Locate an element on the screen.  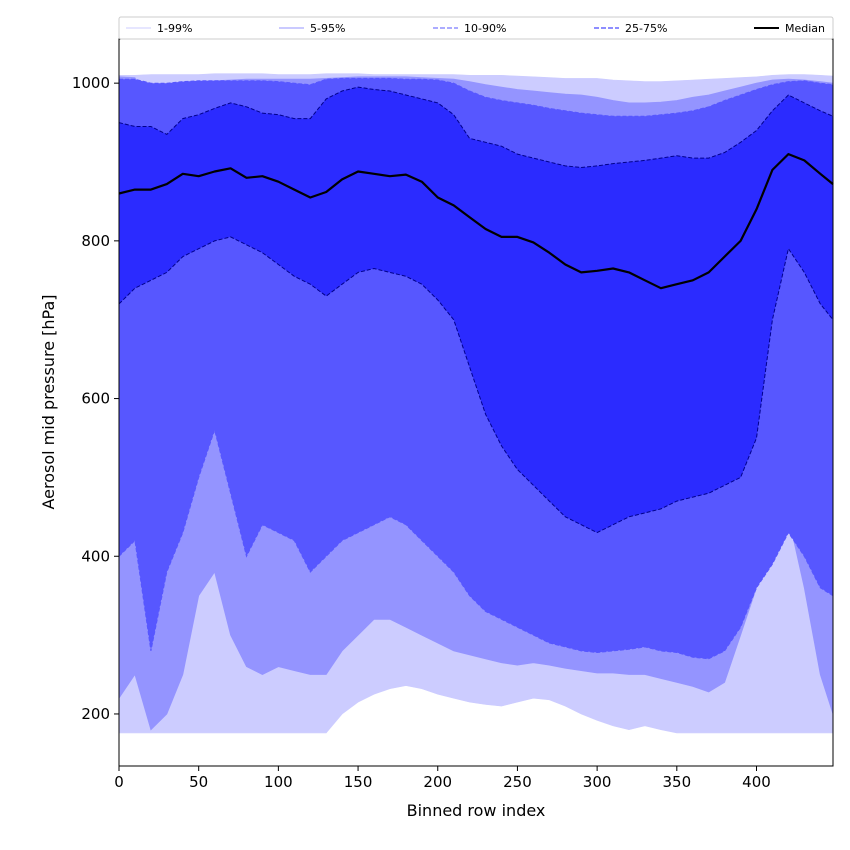
legend-label: 25-75% is located at coordinates (646, 28).